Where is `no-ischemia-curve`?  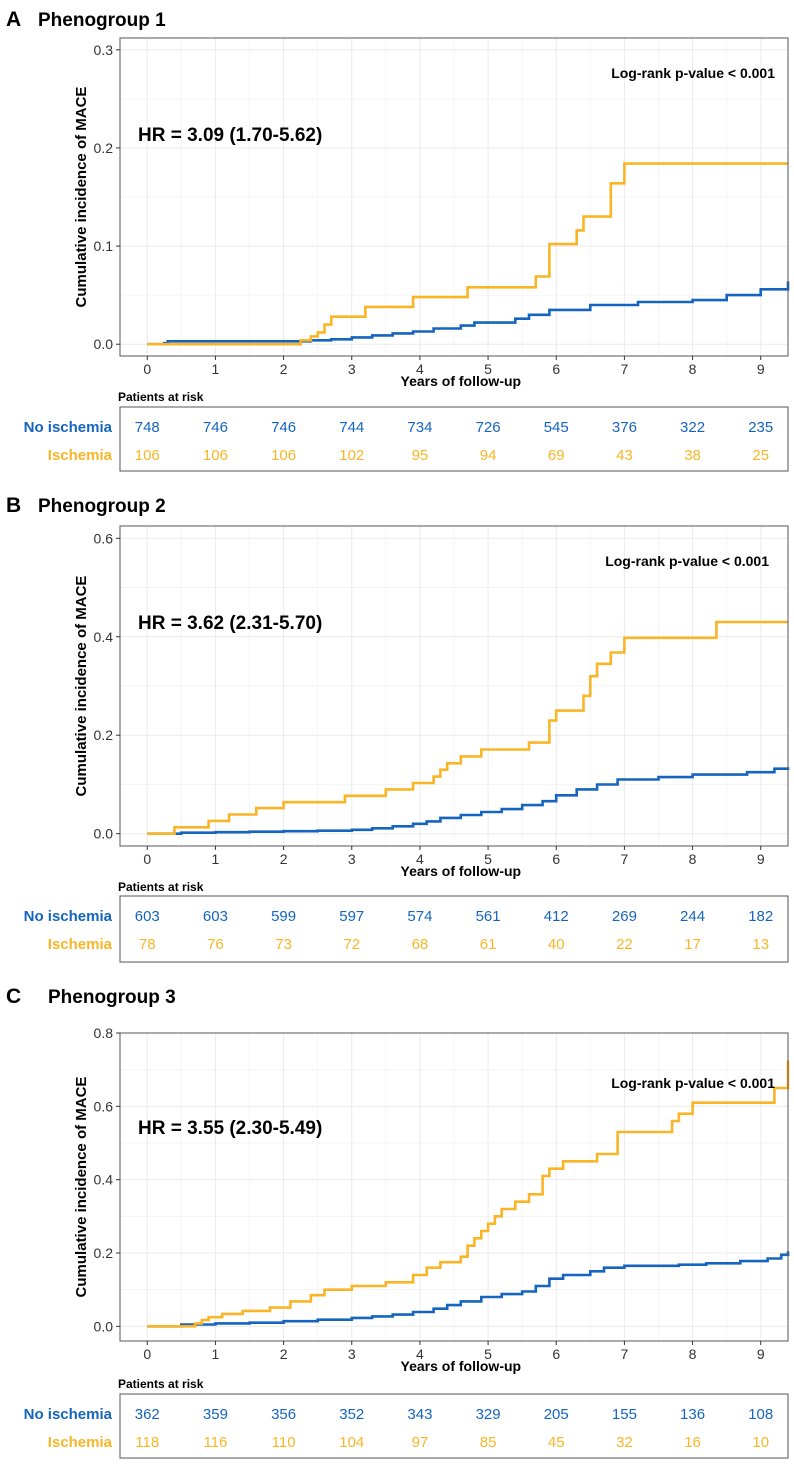 no-ischemia-curve is located at coordinates (468, 801).